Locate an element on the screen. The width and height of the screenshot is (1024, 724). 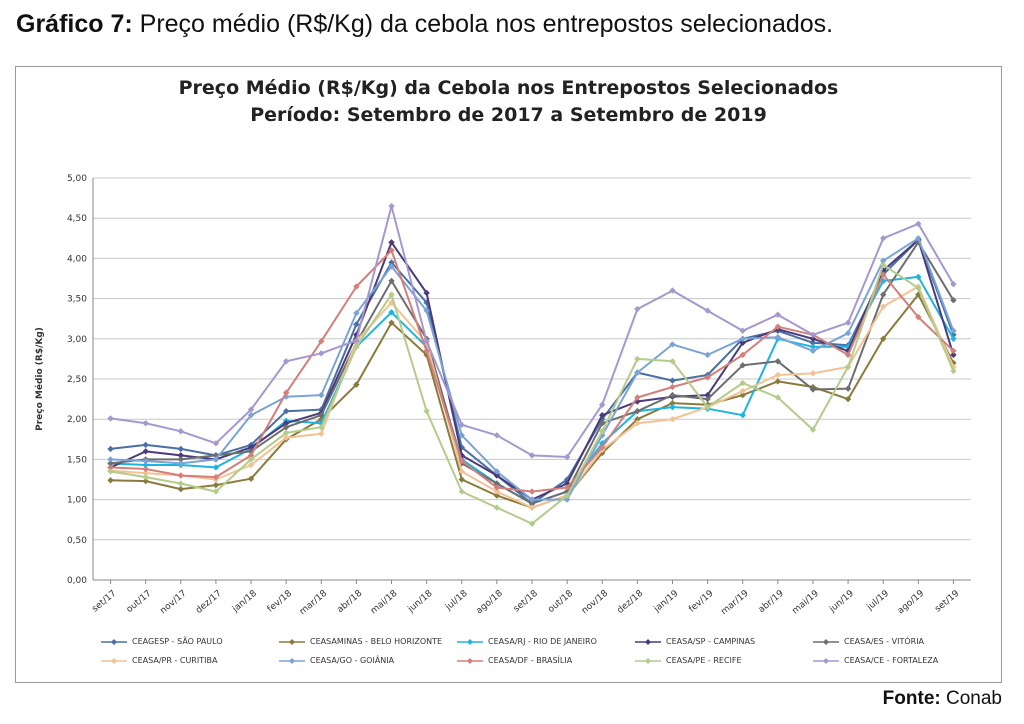
y-tick-label: 2,50 is located at coordinates (77, 380).